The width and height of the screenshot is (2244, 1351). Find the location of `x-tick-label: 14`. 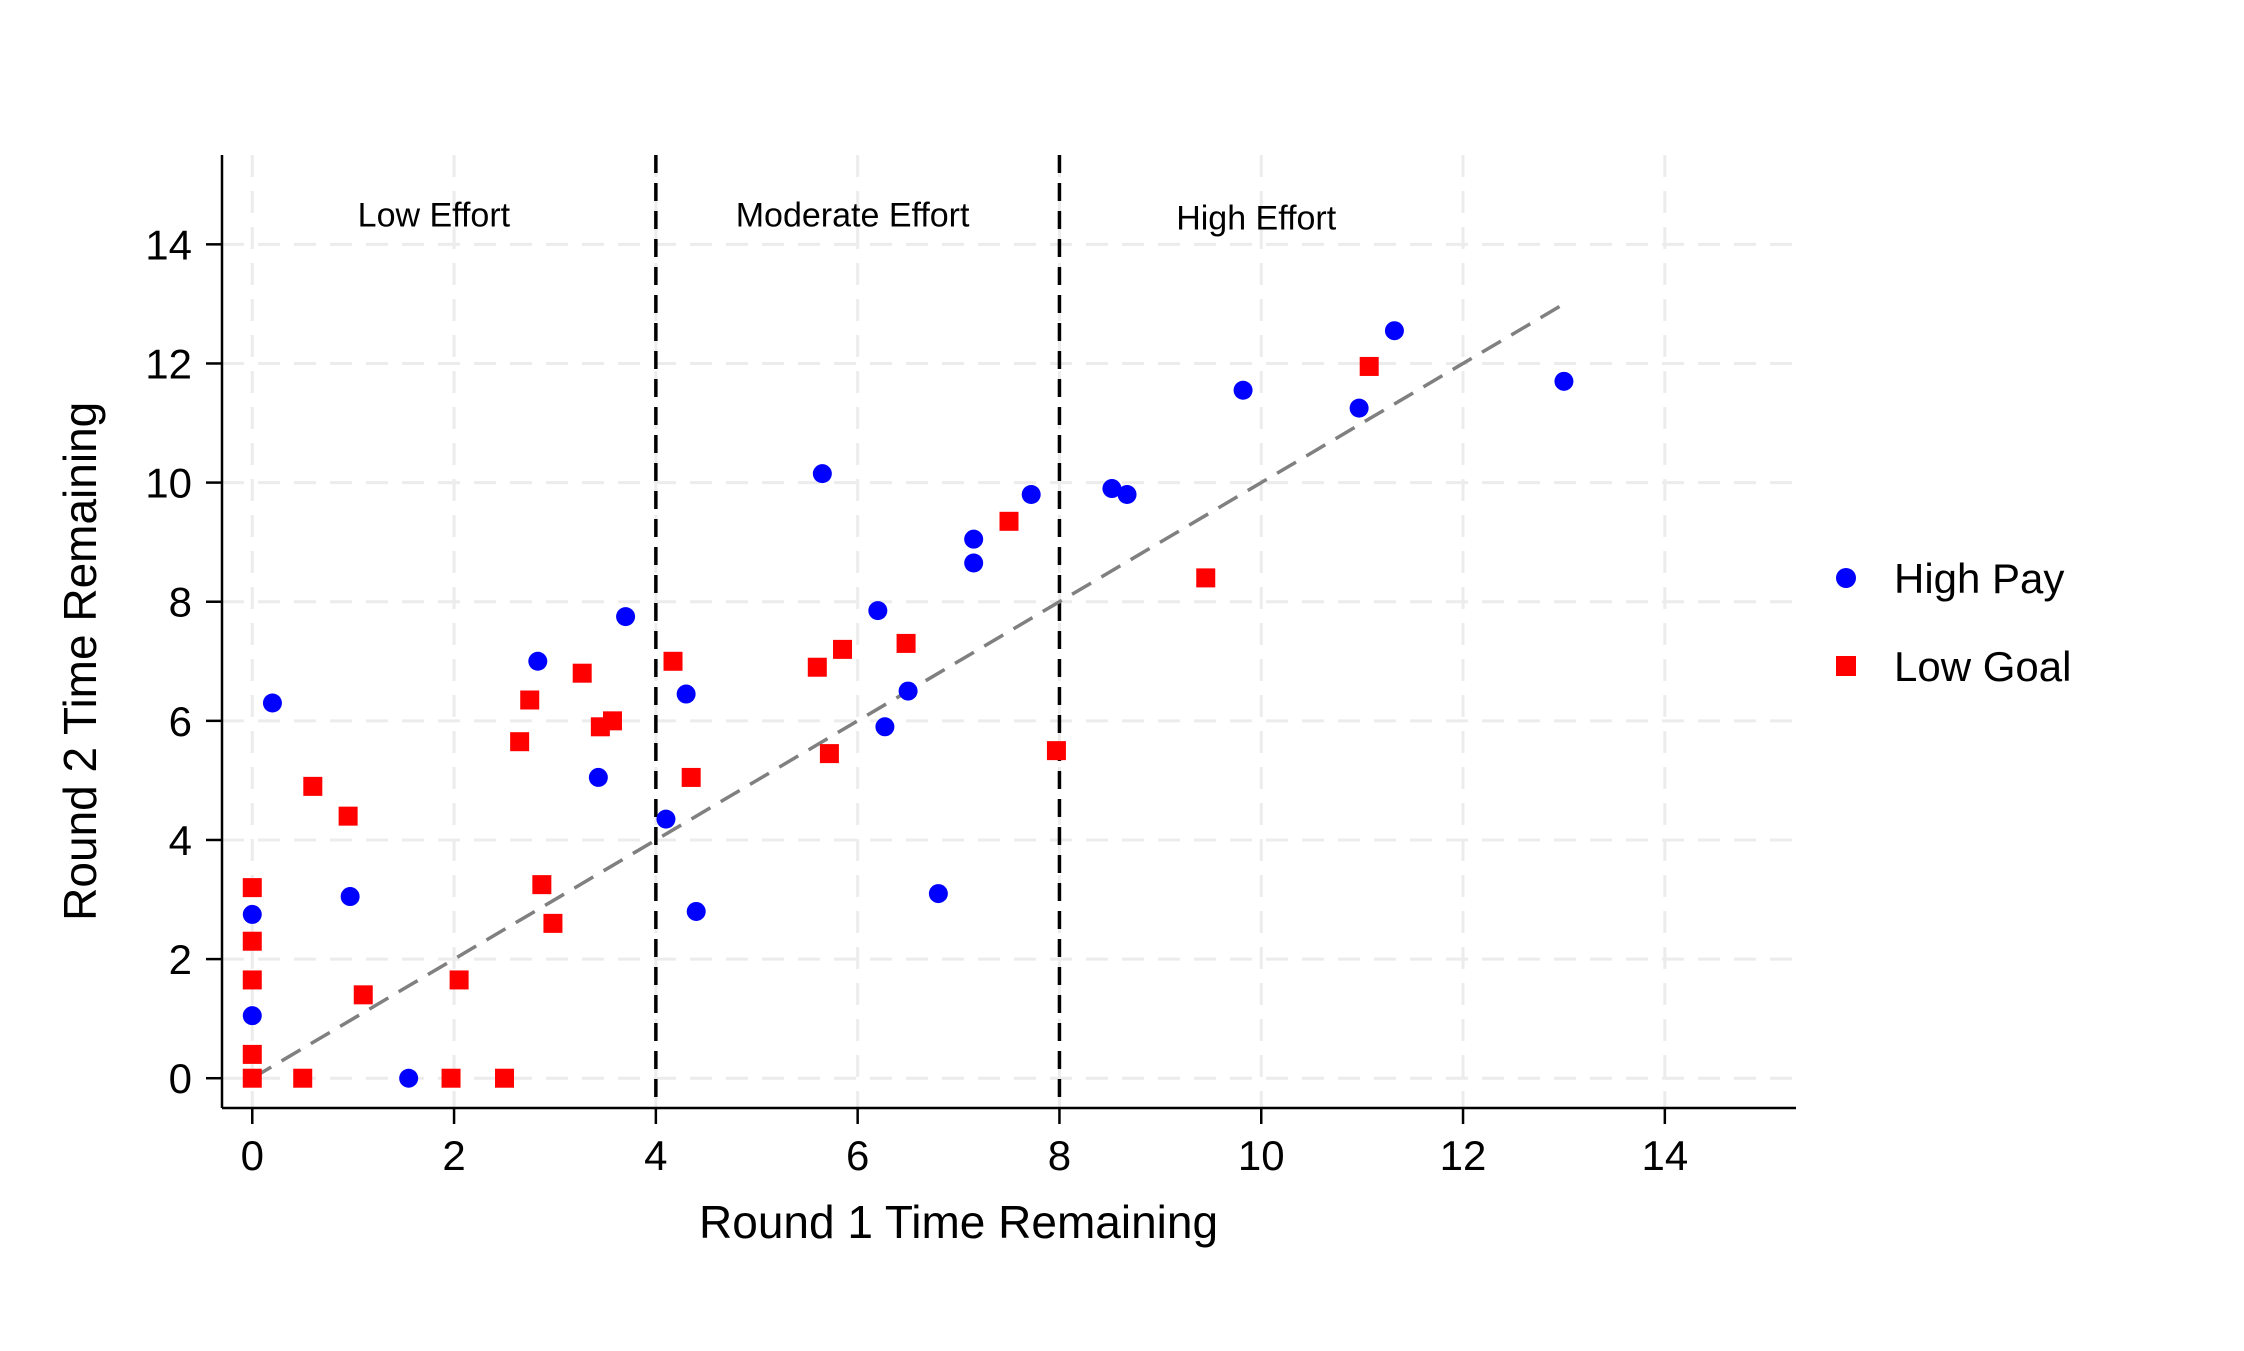

x-tick-label: 14 is located at coordinates (1664, 1155).